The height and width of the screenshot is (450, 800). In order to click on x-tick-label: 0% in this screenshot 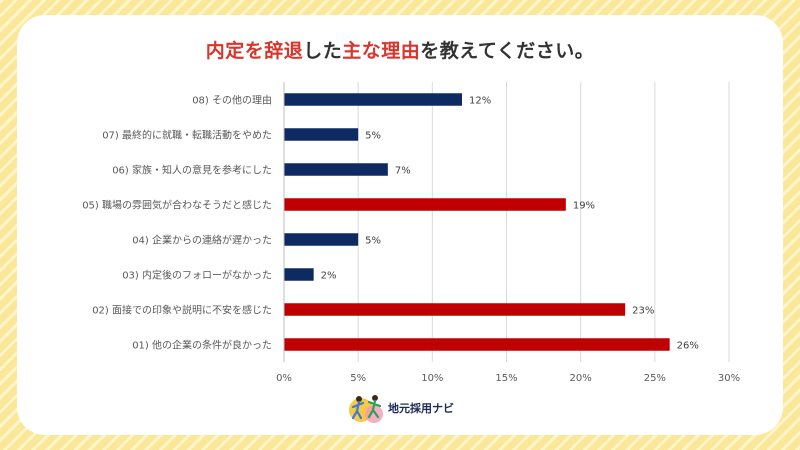, I will do `click(284, 378)`.